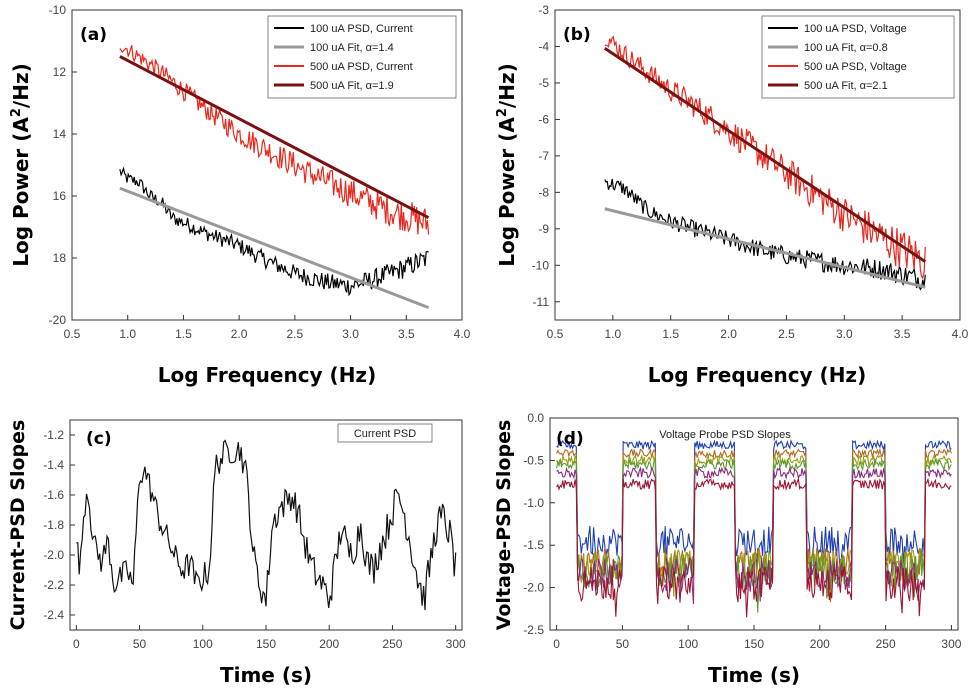 This screenshot has width=972, height=690. What do you see at coordinates (533, 588) in the screenshot?
I see `d-ytick-label-4: -2.0` at bounding box center [533, 588].